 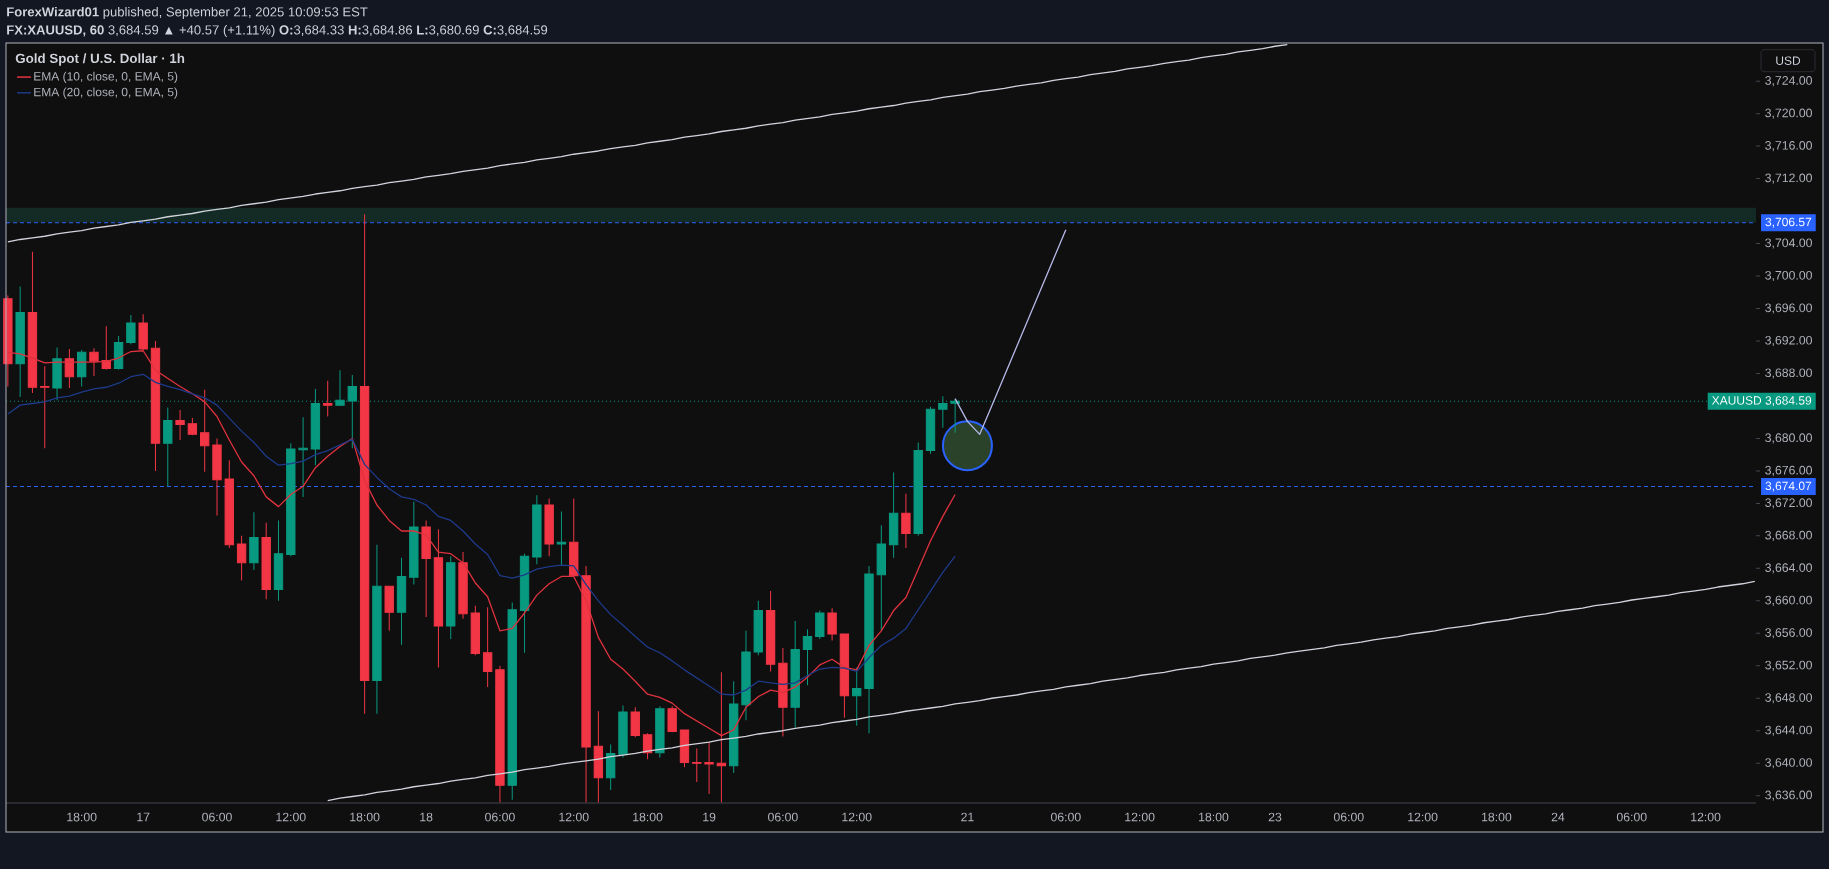 I want to click on x-tick-label: 23, so click(x=1275, y=817).